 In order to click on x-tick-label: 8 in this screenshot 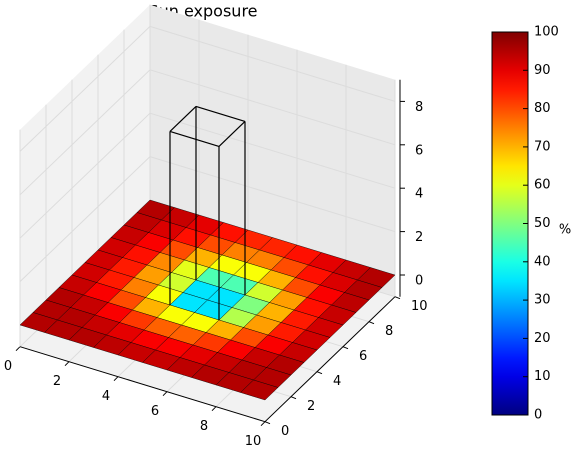, I will do `click(204, 426)`.